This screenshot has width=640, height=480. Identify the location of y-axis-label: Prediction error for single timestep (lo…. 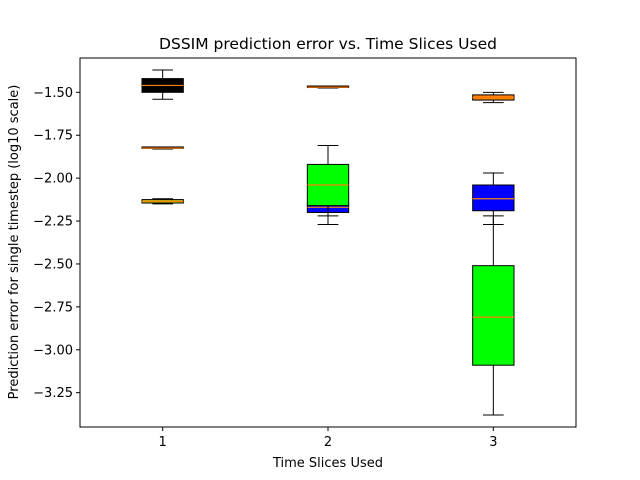
(14, 242).